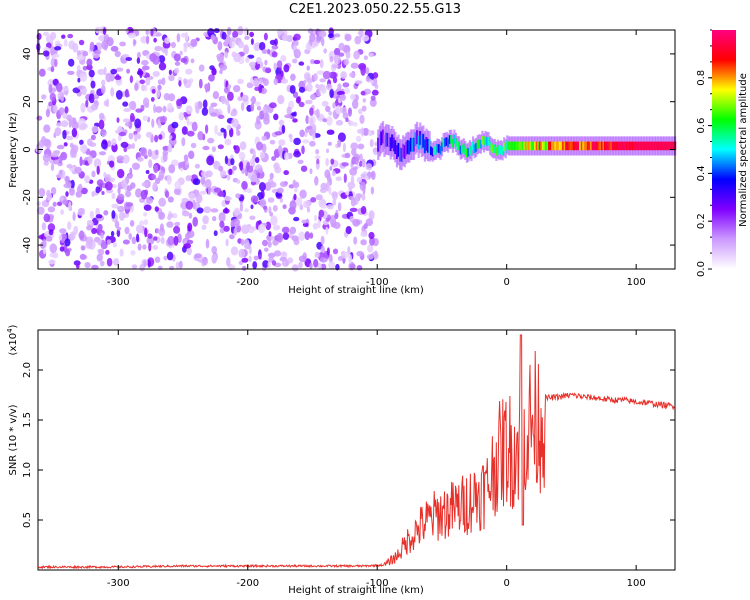 The width and height of the screenshot is (750, 600). I want to click on spectrogram-y-label: Frequency (Hz), so click(13, 150).